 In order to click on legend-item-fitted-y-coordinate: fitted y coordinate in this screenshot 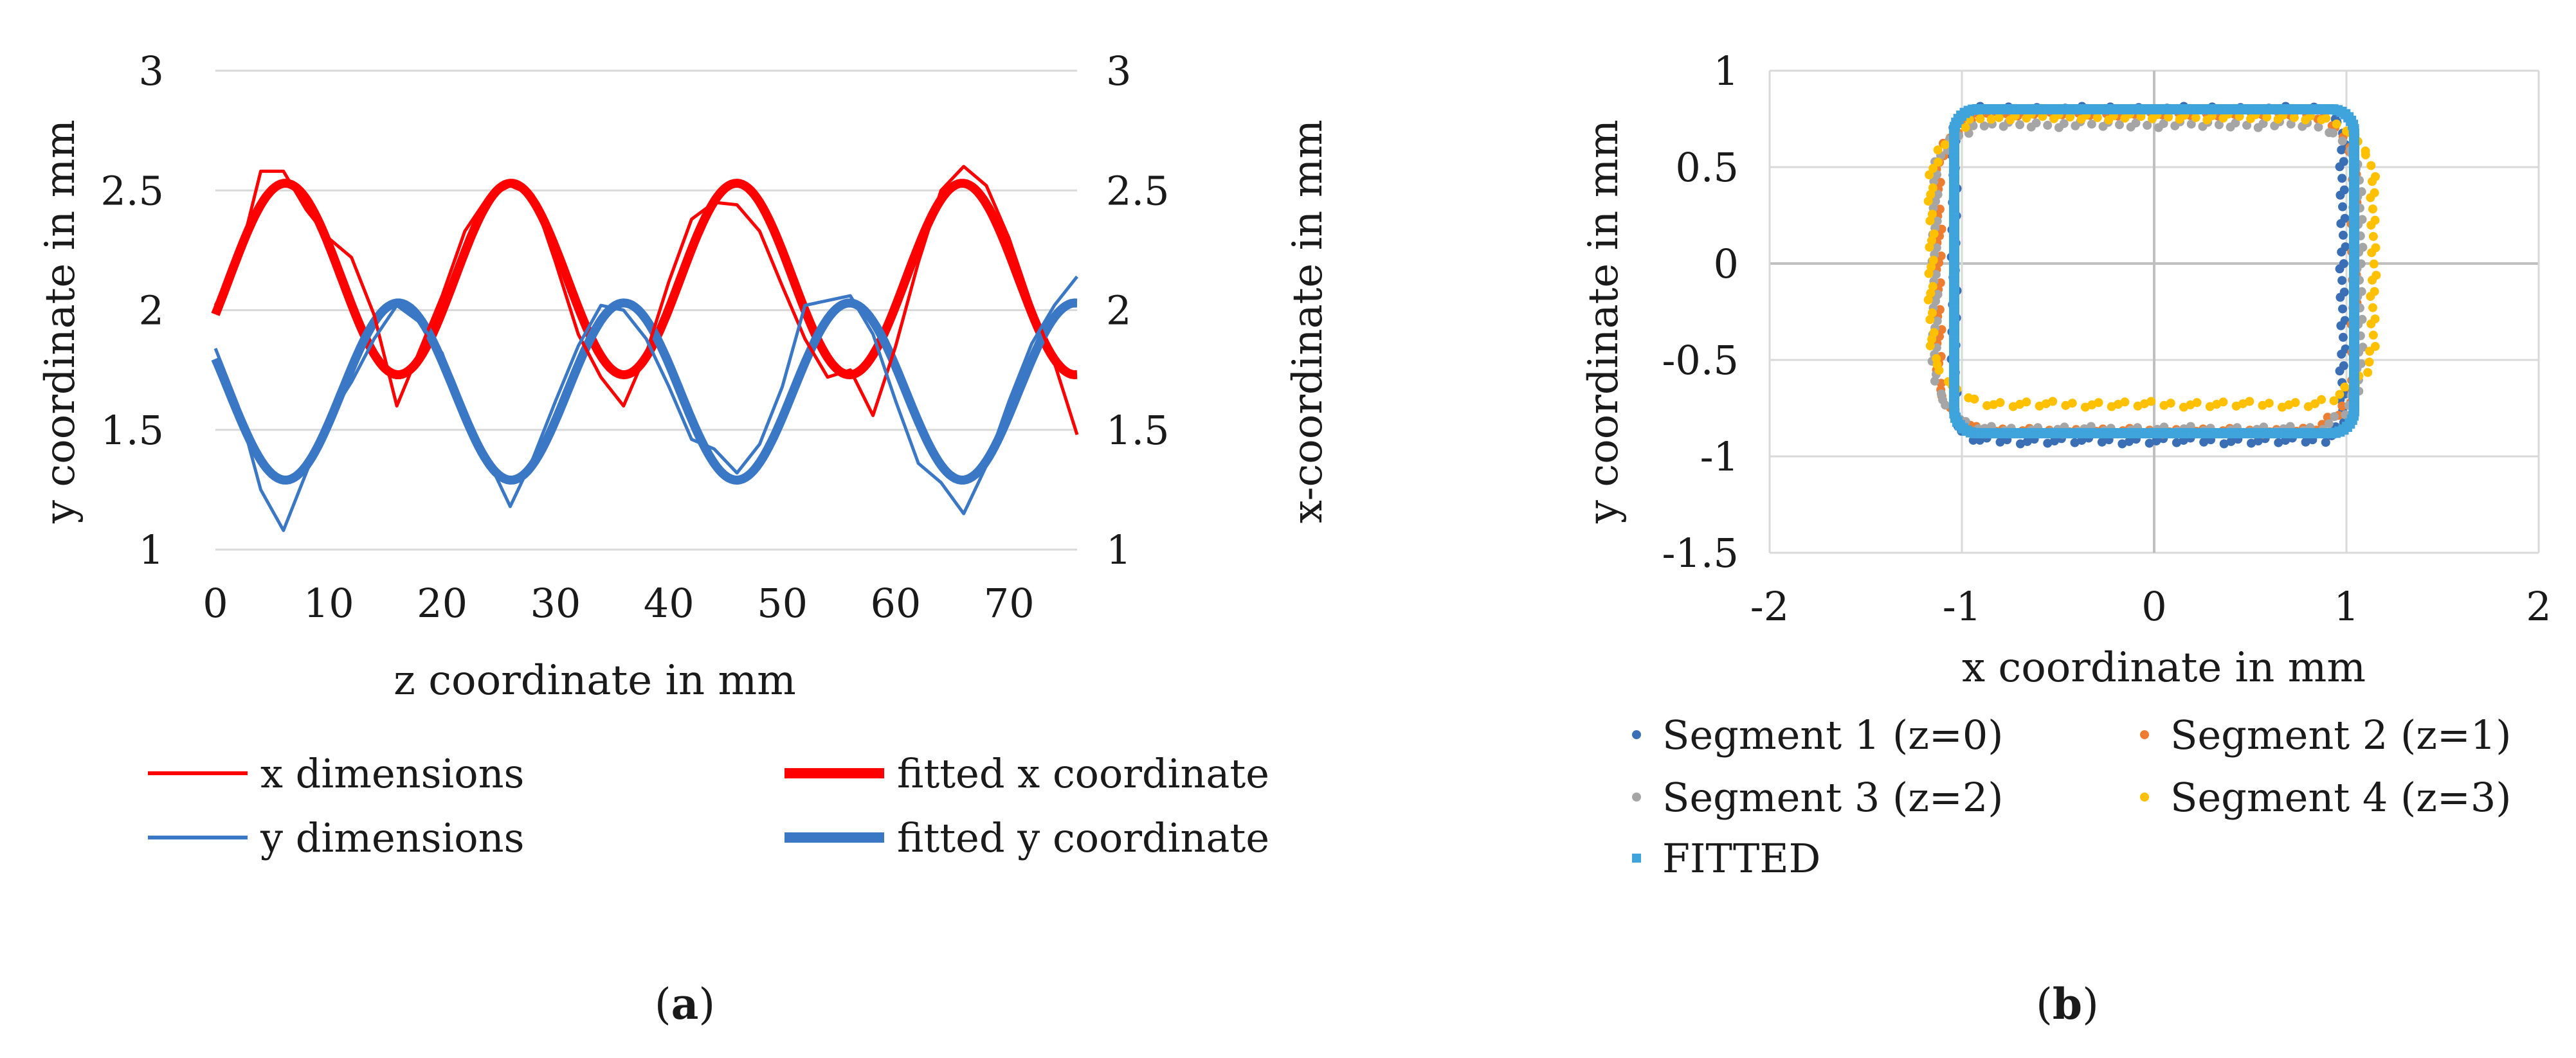, I will do `click(1027, 837)`.